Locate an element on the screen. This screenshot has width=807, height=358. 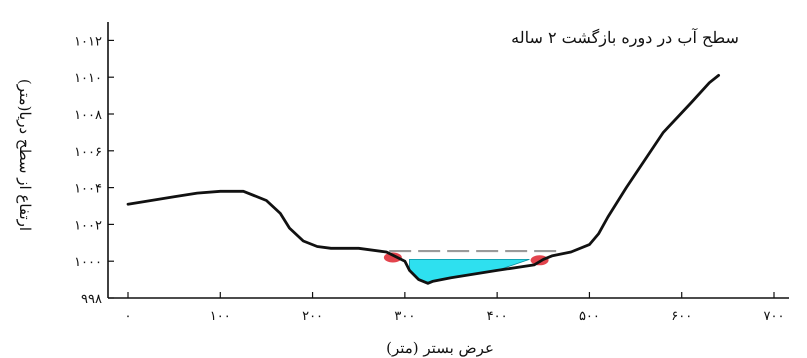
x-tick-label: ۰ is located at coordinates (128, 316).